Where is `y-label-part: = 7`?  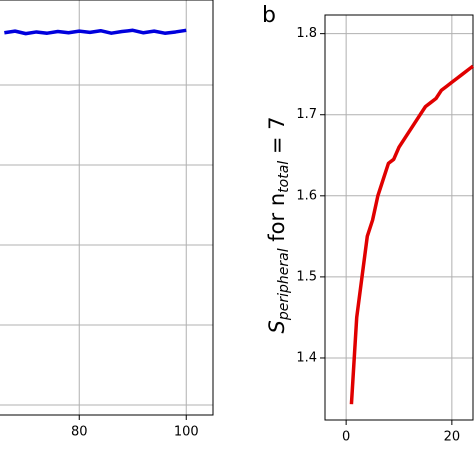 y-label-part: = 7 is located at coordinates (277, 139).